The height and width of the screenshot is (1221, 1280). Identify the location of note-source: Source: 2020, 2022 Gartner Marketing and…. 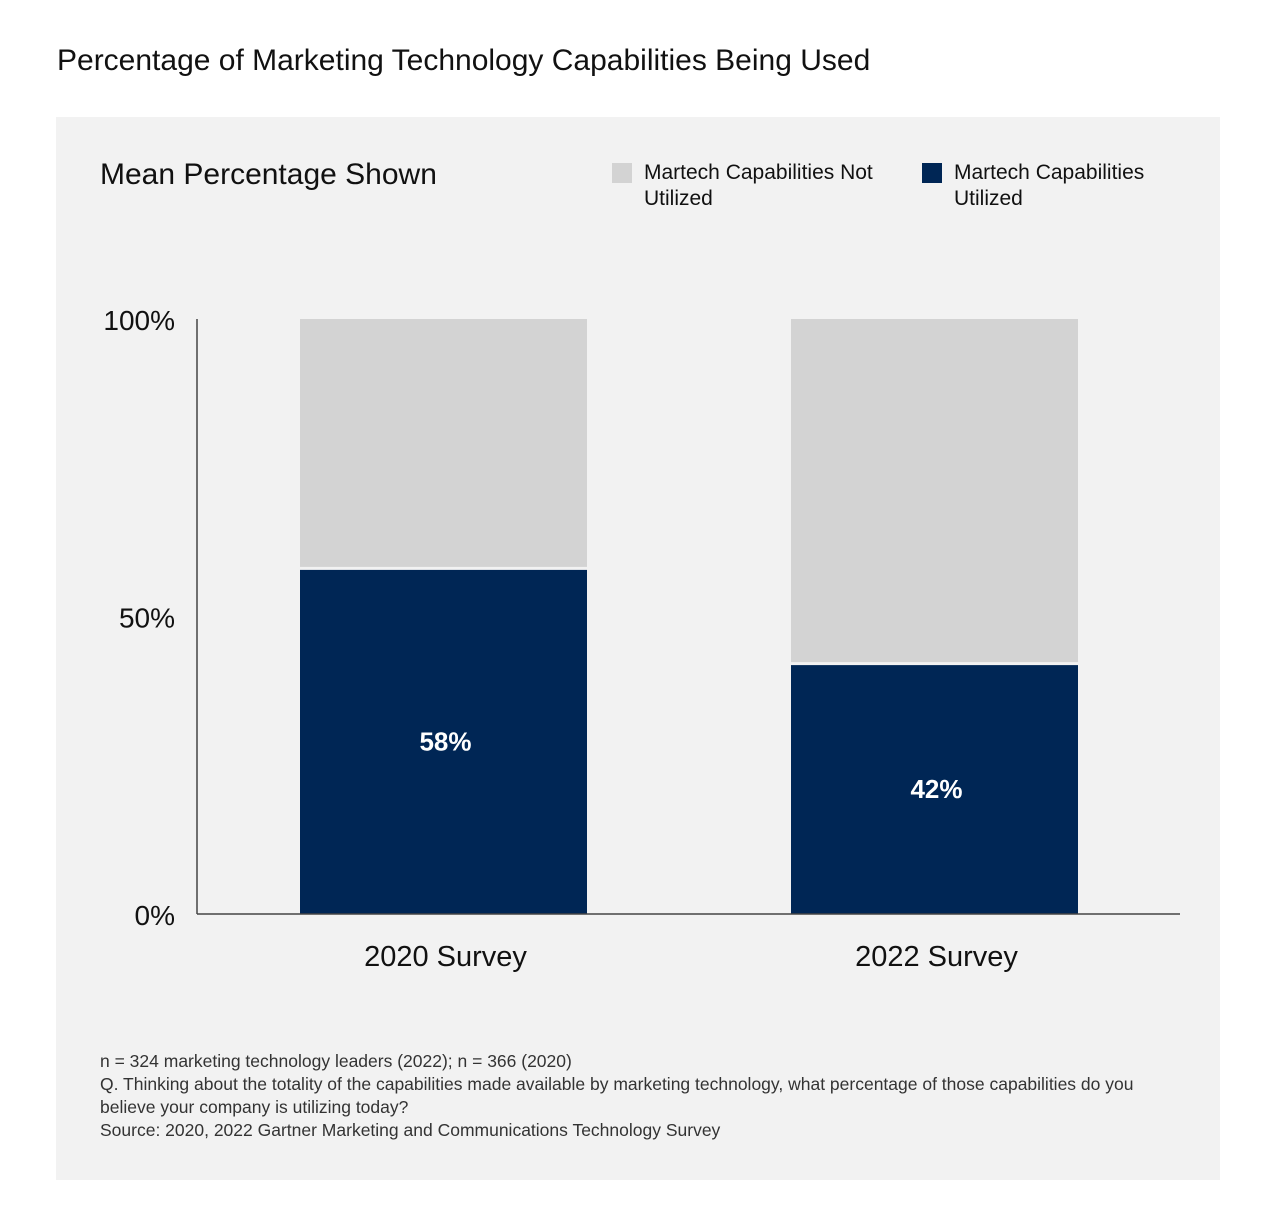
(410, 1130).